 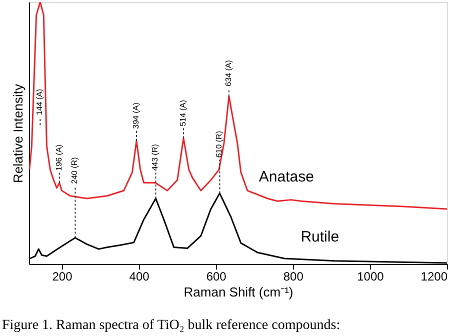 I want to click on y-axis-title: Relative Intensity, so click(x=18, y=133).